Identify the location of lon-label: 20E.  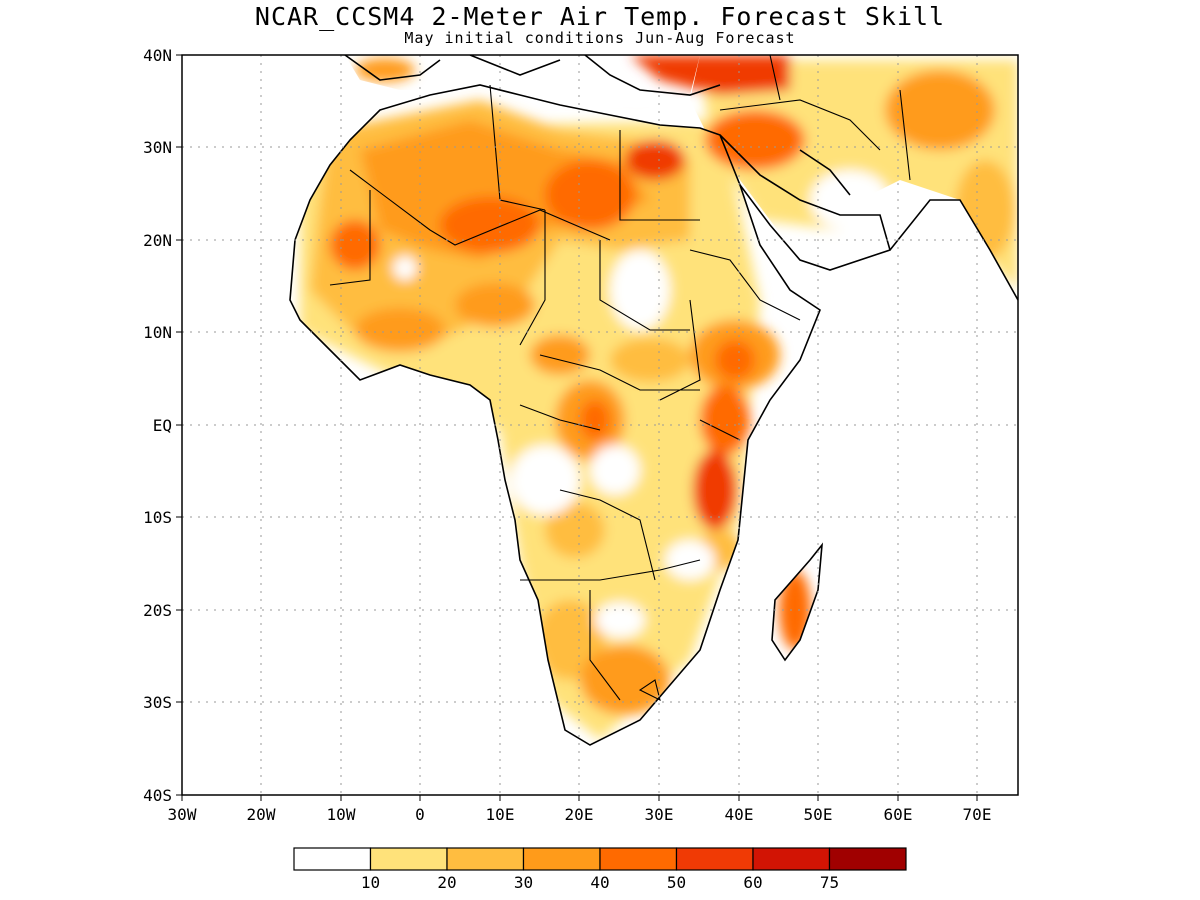
(579, 814).